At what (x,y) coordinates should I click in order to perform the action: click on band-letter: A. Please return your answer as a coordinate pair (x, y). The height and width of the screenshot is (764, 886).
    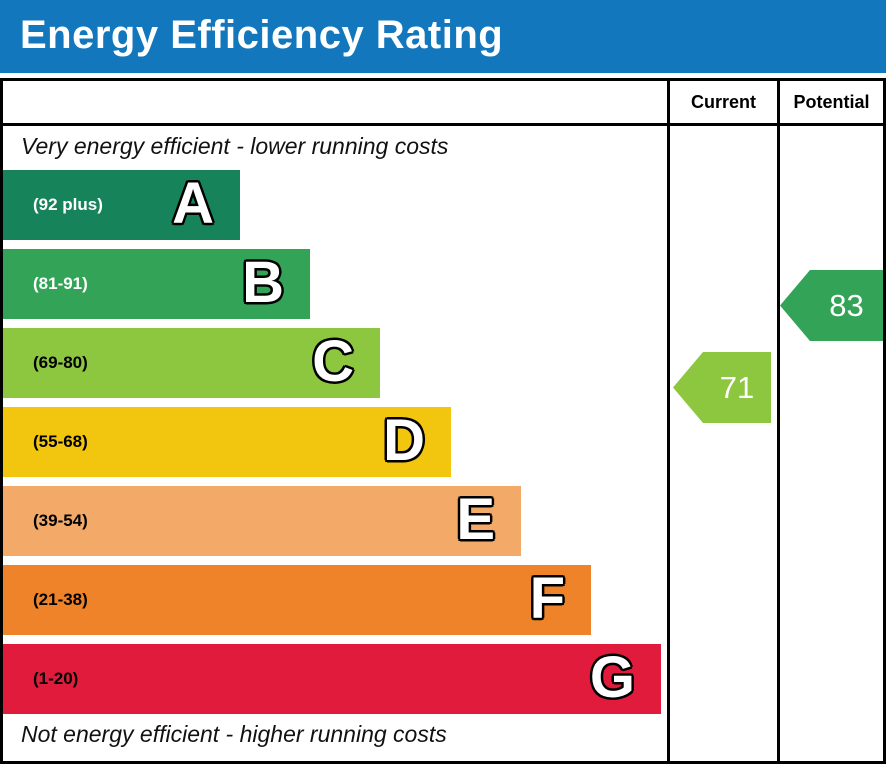
    Looking at the image, I should click on (193, 203).